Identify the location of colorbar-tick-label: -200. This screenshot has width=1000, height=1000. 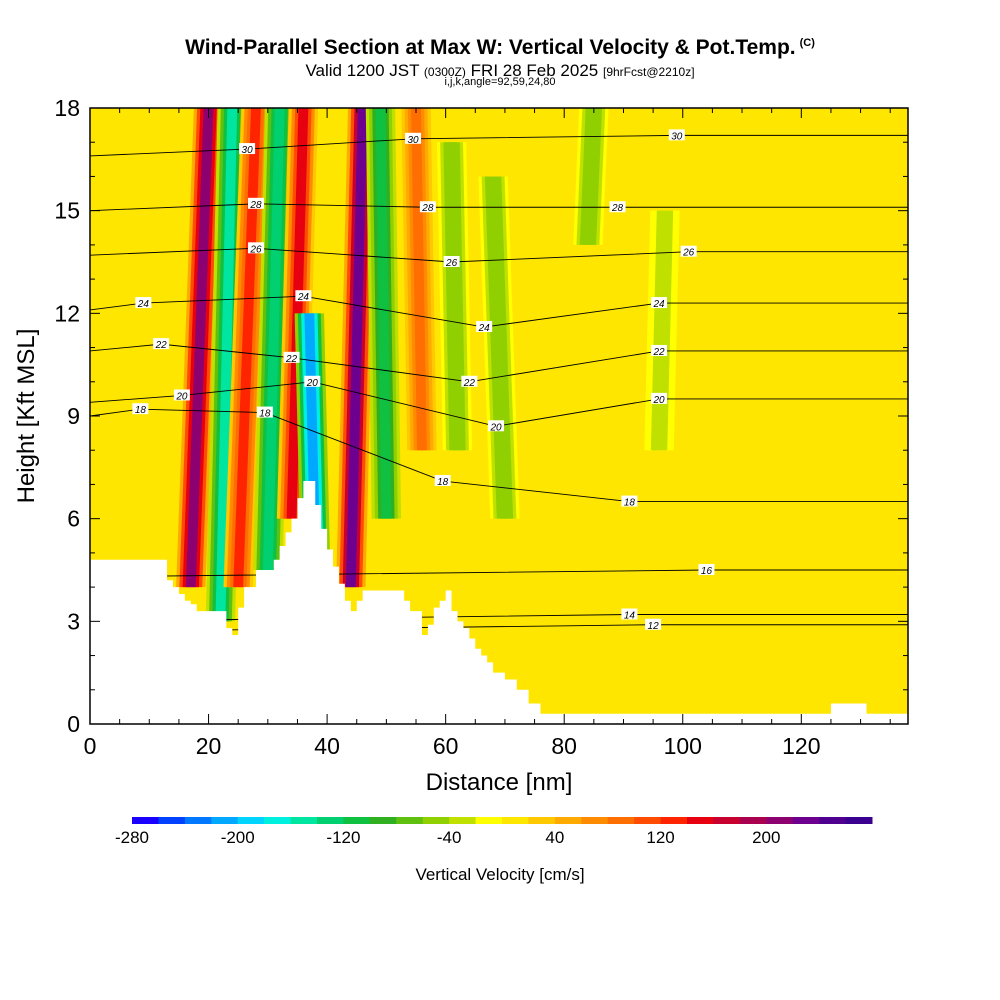
(238, 837).